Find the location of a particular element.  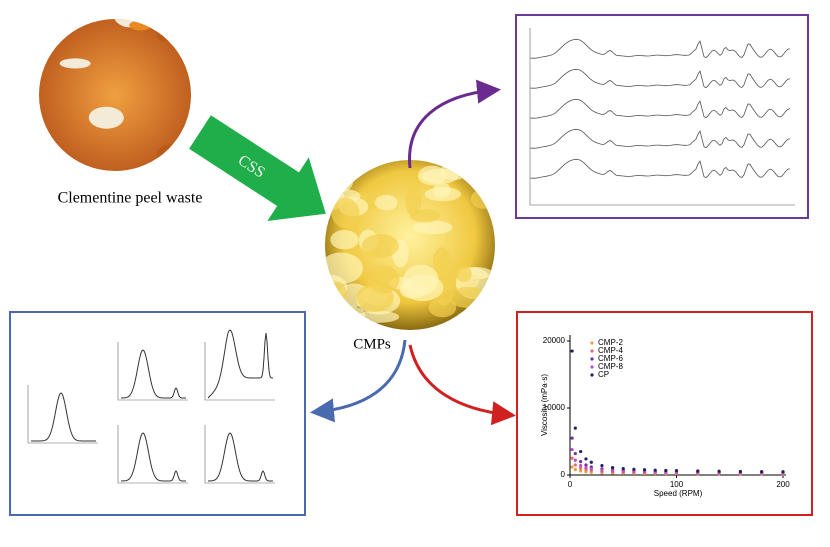

legend-label: CMP-8 is located at coordinates (610, 366).